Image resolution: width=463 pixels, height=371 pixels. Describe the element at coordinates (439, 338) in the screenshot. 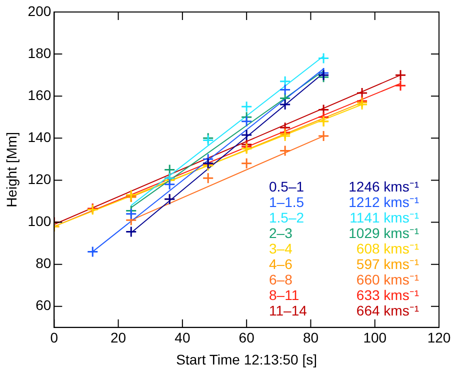

I see `x-tick-label: 120` at that location.